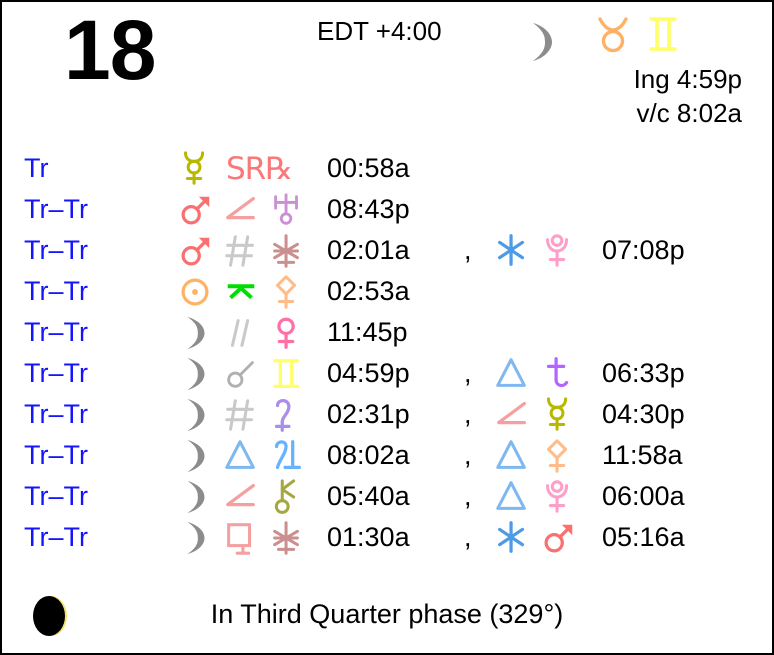 Image resolution: width=774 pixels, height=655 pixels. What do you see at coordinates (51, 616) in the screenshot?
I see `third-quarter-moon-icon` at bounding box center [51, 616].